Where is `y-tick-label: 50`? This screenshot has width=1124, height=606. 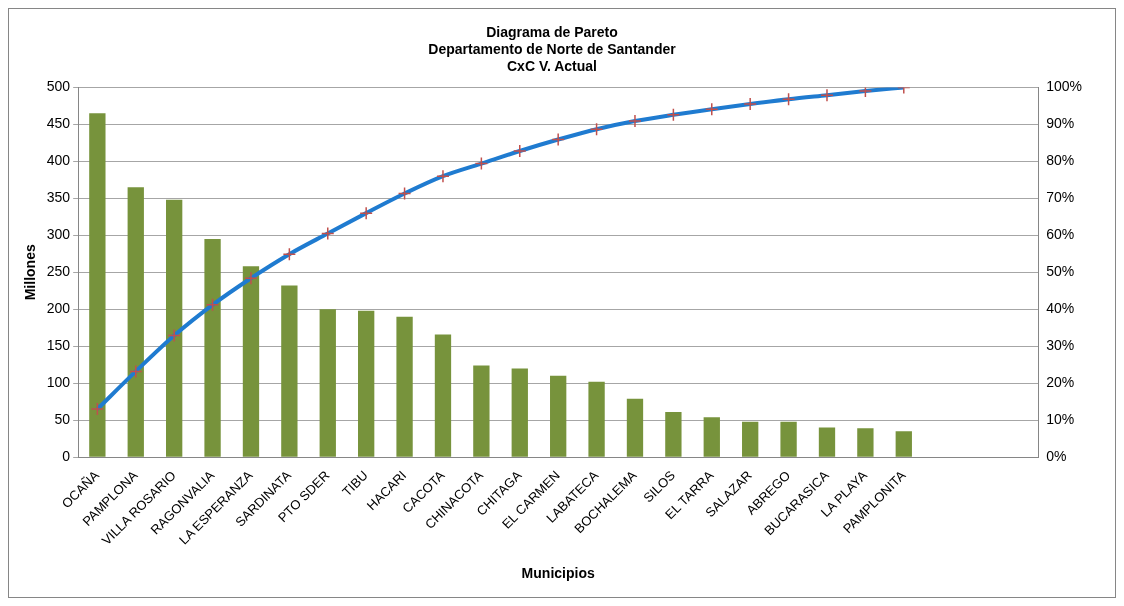 y-tick-label: 50 is located at coordinates (62, 419).